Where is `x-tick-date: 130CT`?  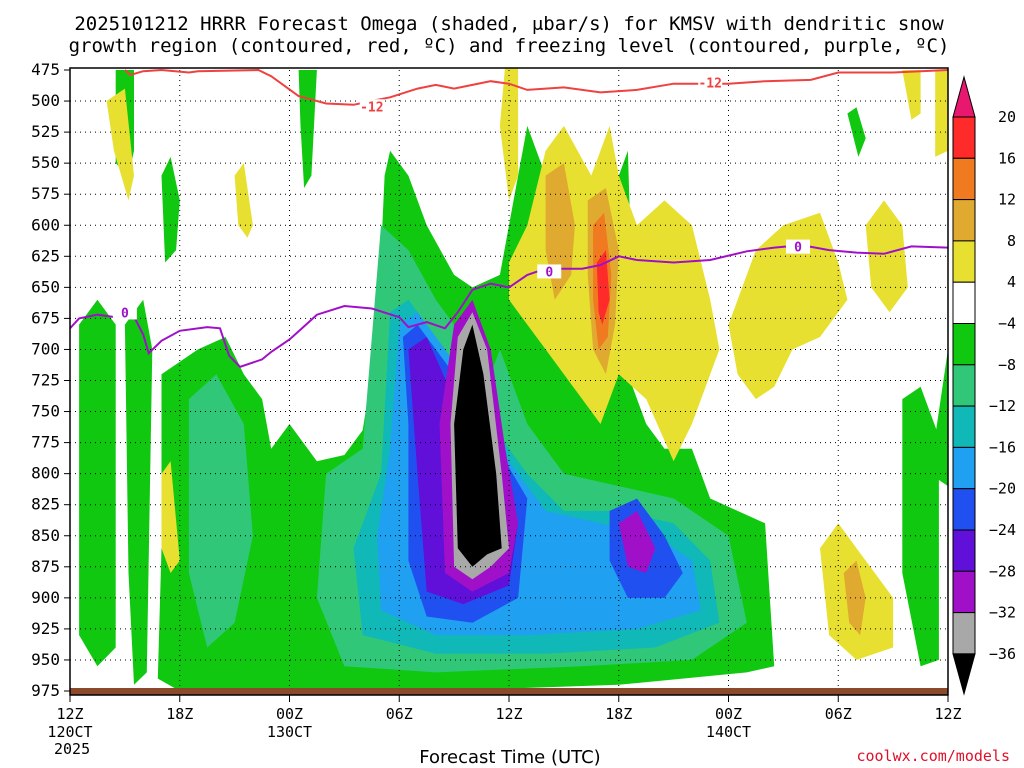 x-tick-date: 130CT is located at coordinates (289, 732).